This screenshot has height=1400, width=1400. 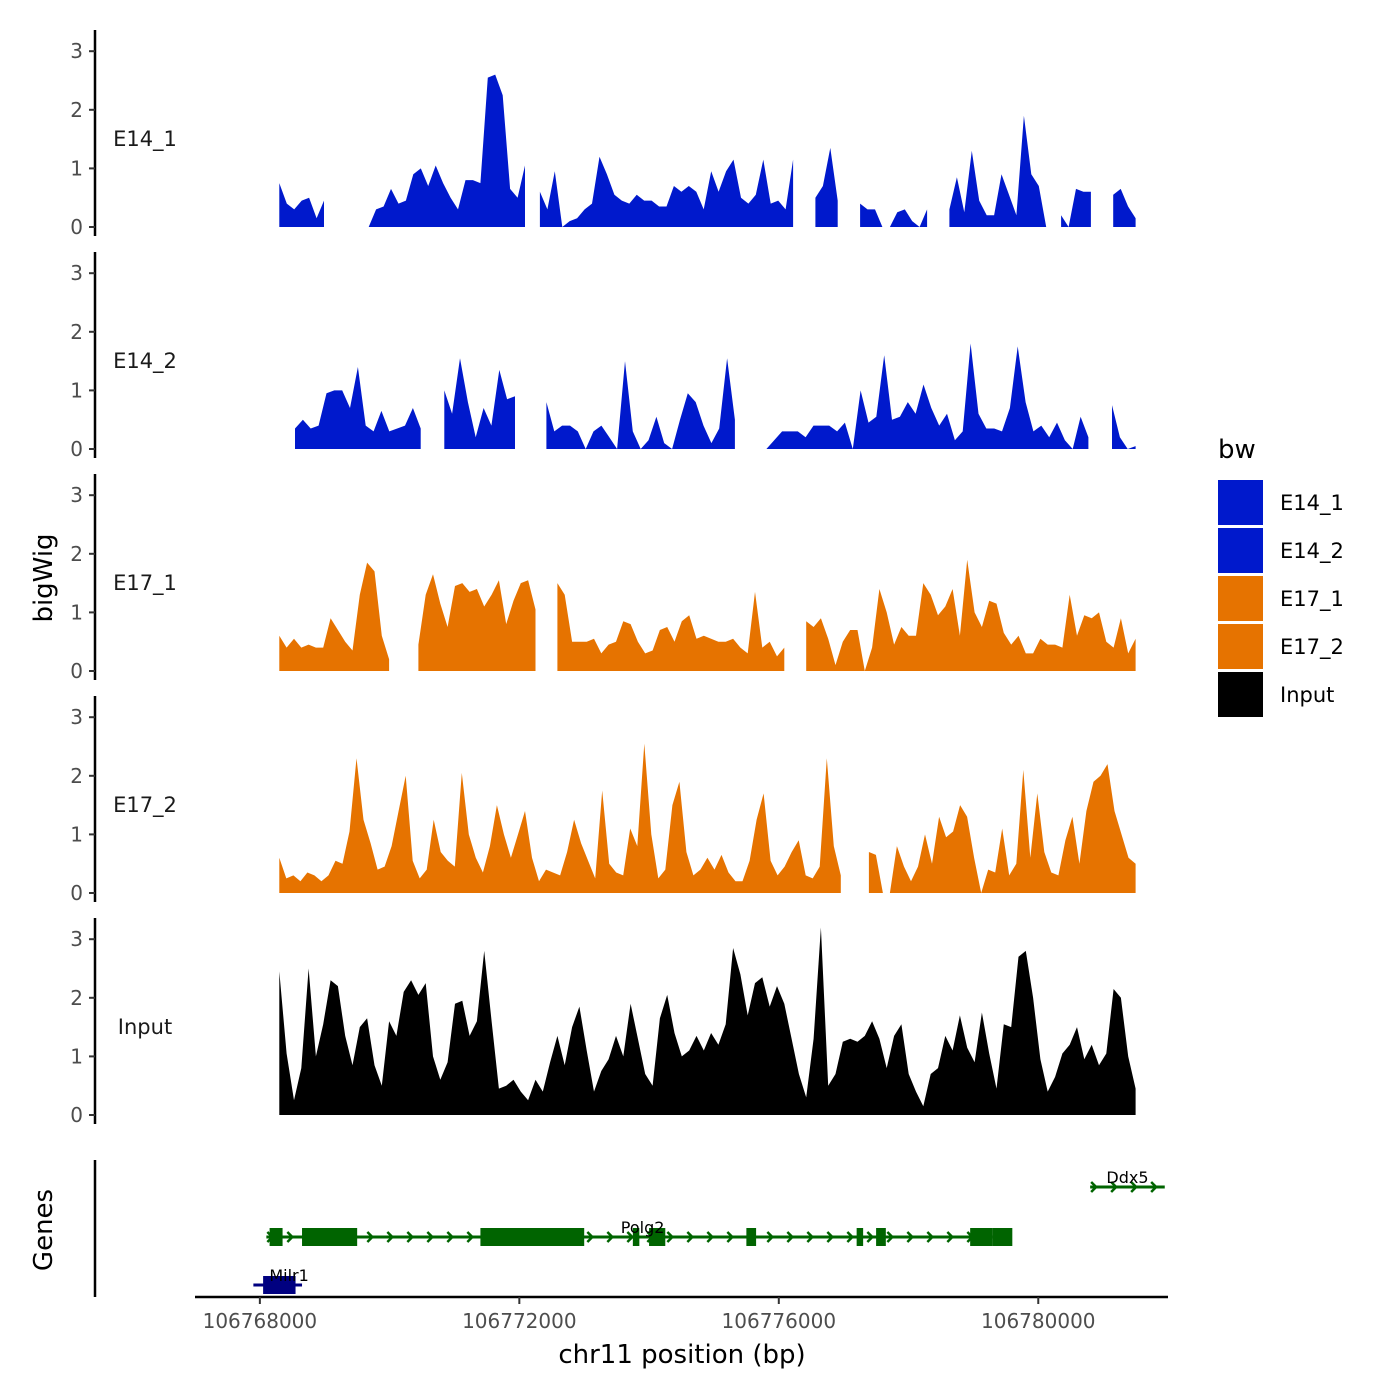 What do you see at coordinates (519, 1321) in the screenshot?
I see `x-tick-label: 106772000` at bounding box center [519, 1321].